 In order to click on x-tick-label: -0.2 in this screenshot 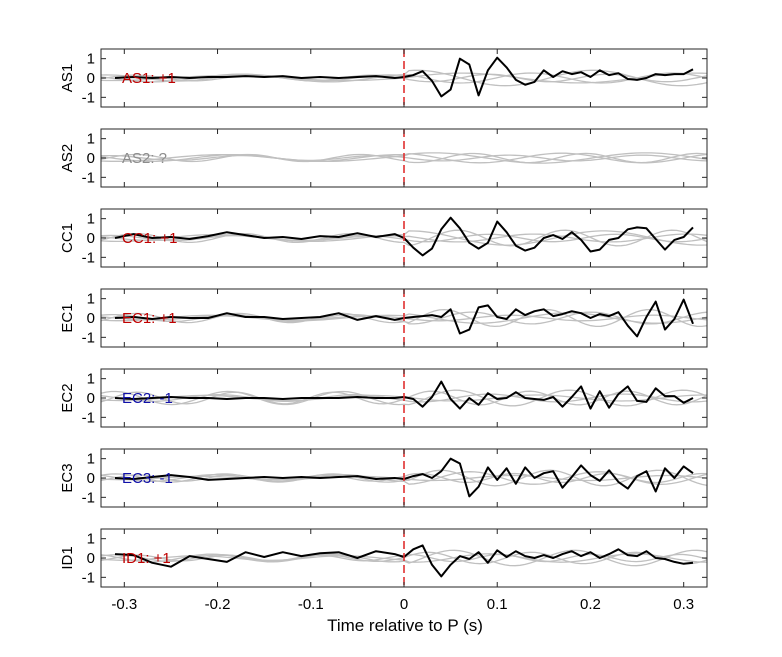, I will do `click(218, 604)`.